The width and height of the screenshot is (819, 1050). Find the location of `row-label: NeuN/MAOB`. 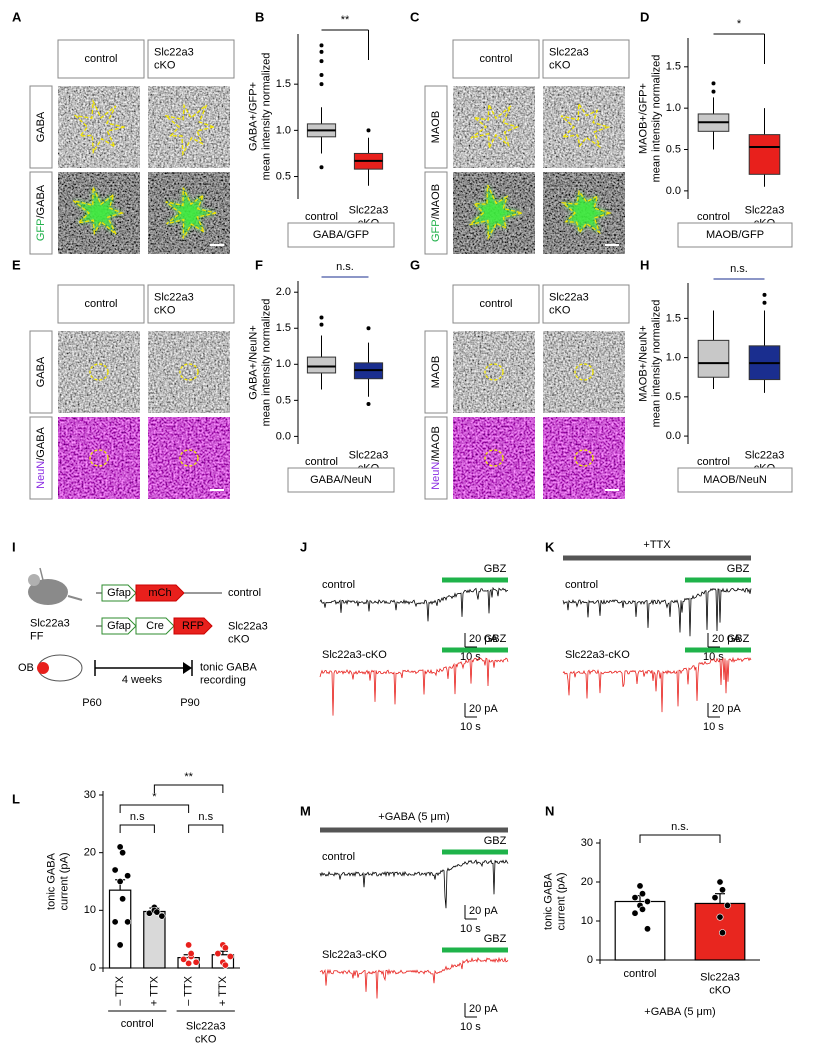

row-label: NeuN/MAOB is located at coordinates (436, 458).